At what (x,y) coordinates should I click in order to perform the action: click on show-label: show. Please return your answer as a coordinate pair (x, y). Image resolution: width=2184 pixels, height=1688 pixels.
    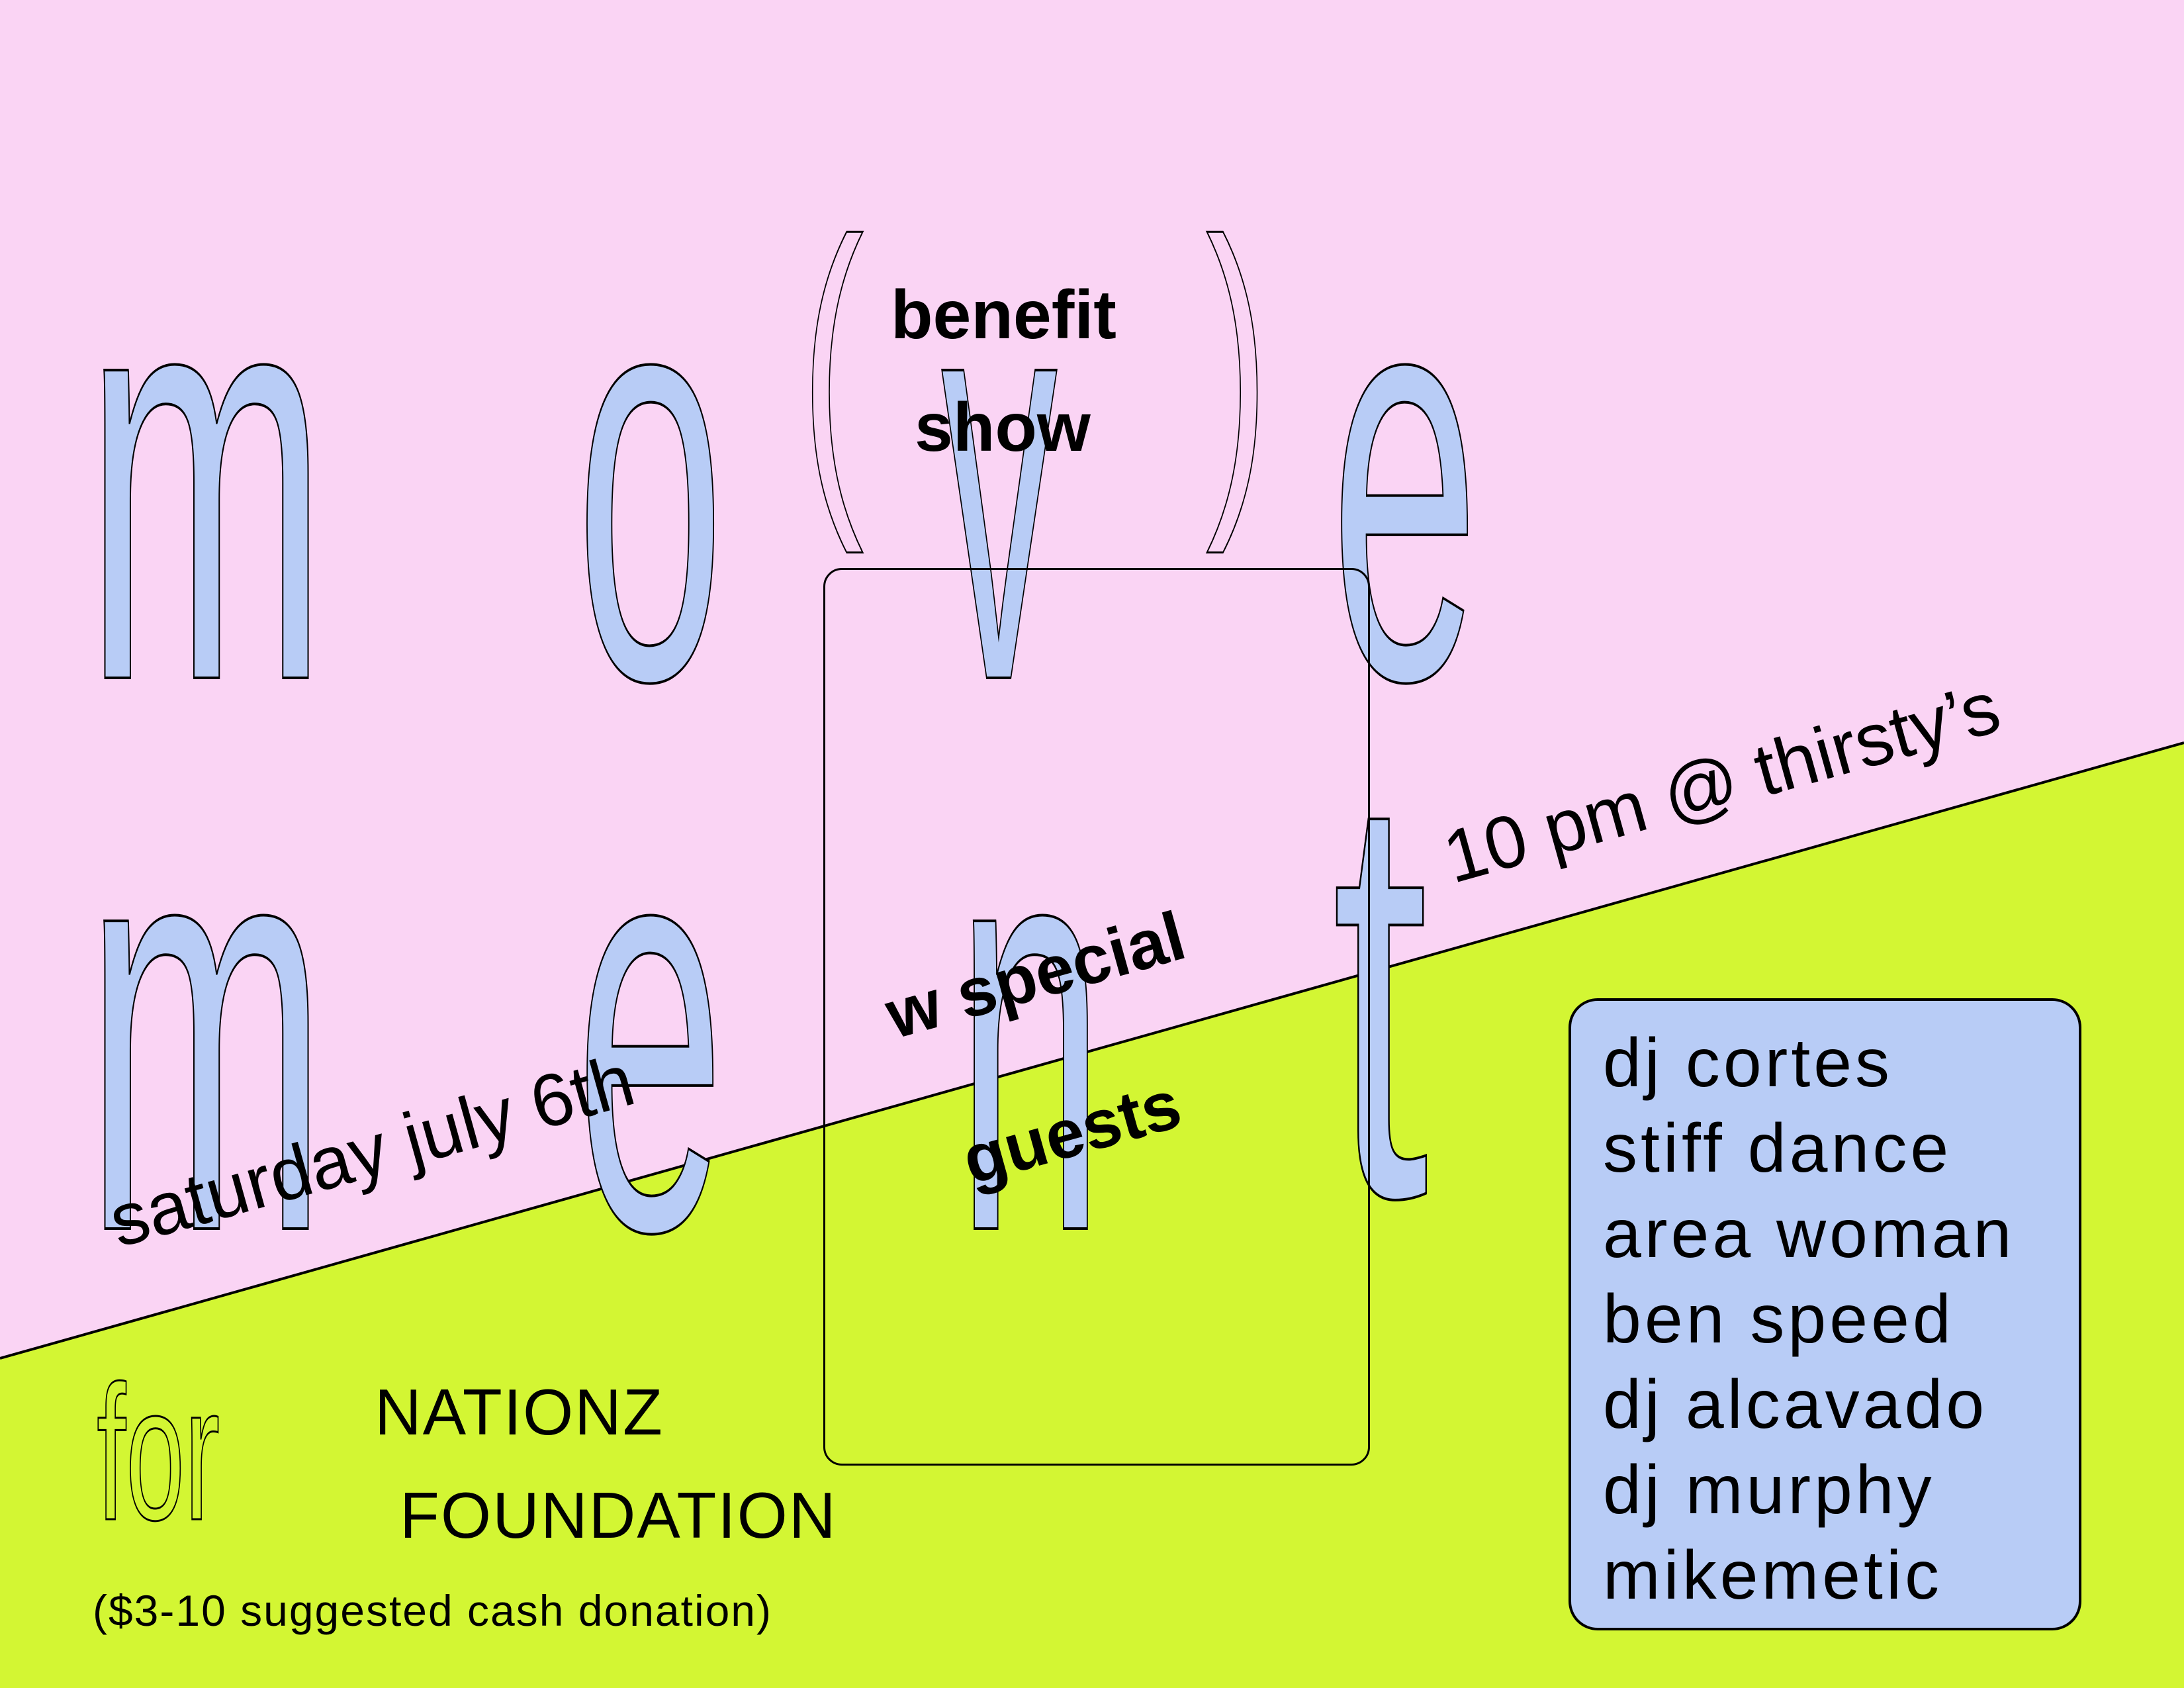
    Looking at the image, I should click on (1003, 427).